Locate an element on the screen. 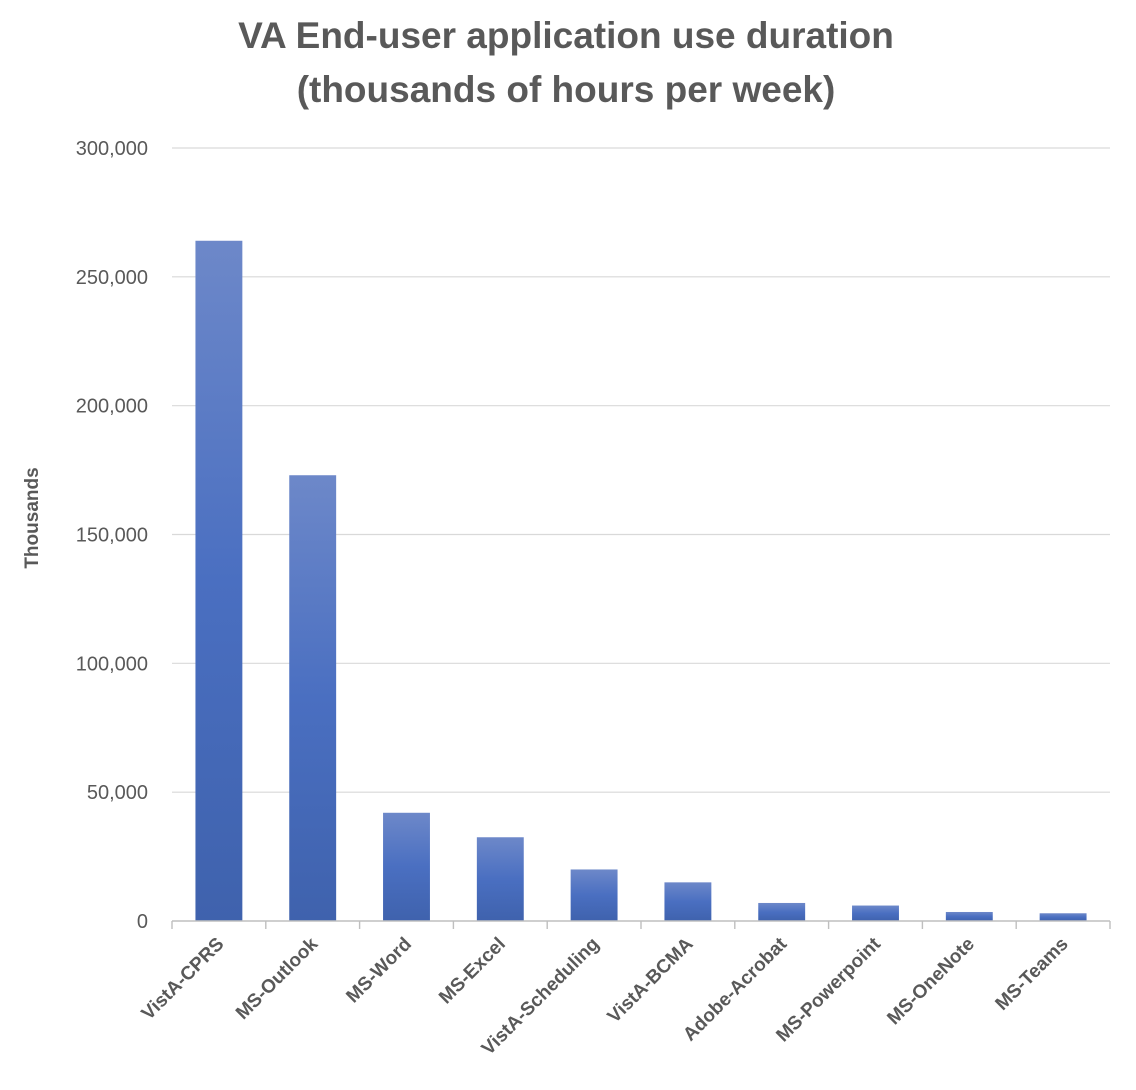  y-tick-label: 150,000 is located at coordinates (112, 536).